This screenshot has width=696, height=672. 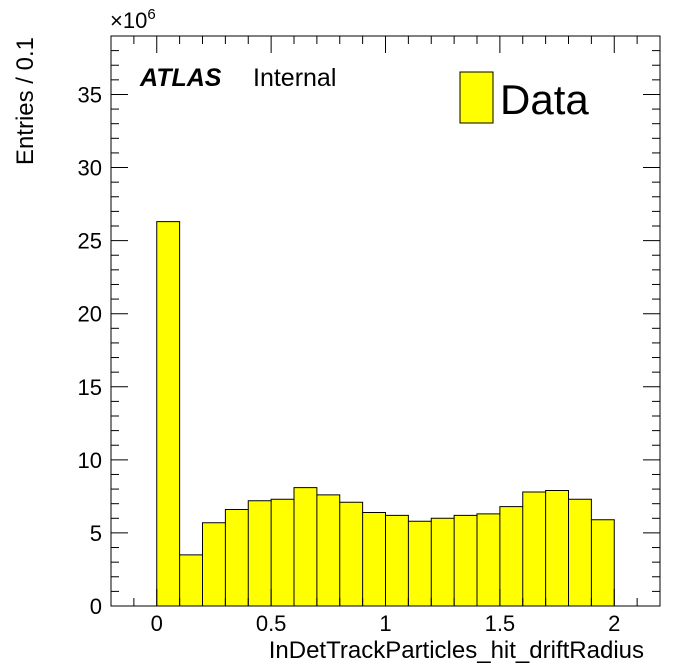 What do you see at coordinates (90, 387) in the screenshot?
I see `y-tick-label: 15` at bounding box center [90, 387].